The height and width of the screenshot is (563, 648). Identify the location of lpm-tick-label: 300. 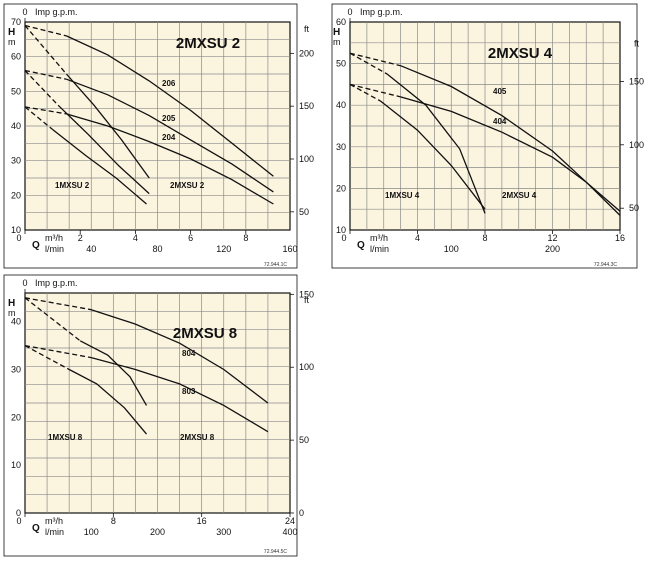
(223, 532).